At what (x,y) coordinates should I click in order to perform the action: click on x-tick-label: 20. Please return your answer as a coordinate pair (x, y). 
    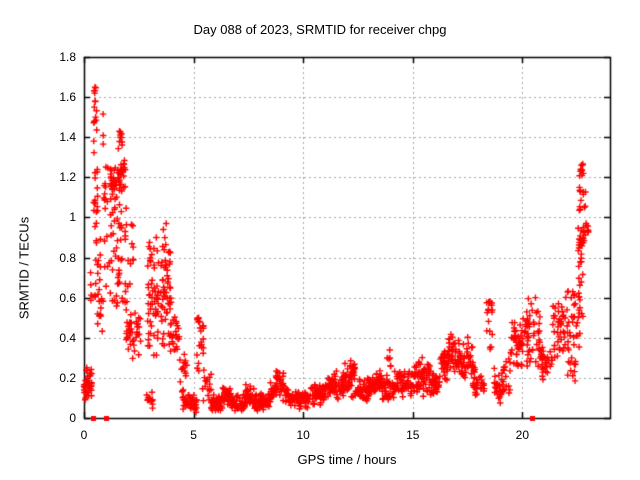
    Looking at the image, I should click on (522, 435).